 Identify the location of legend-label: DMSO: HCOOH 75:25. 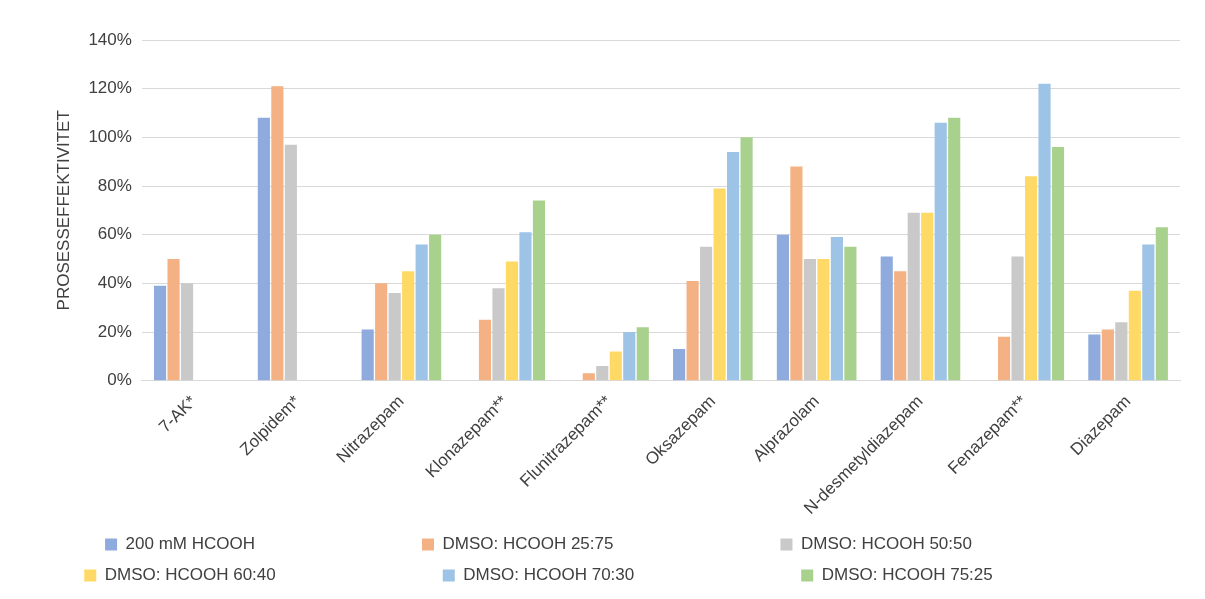
(983, 575).